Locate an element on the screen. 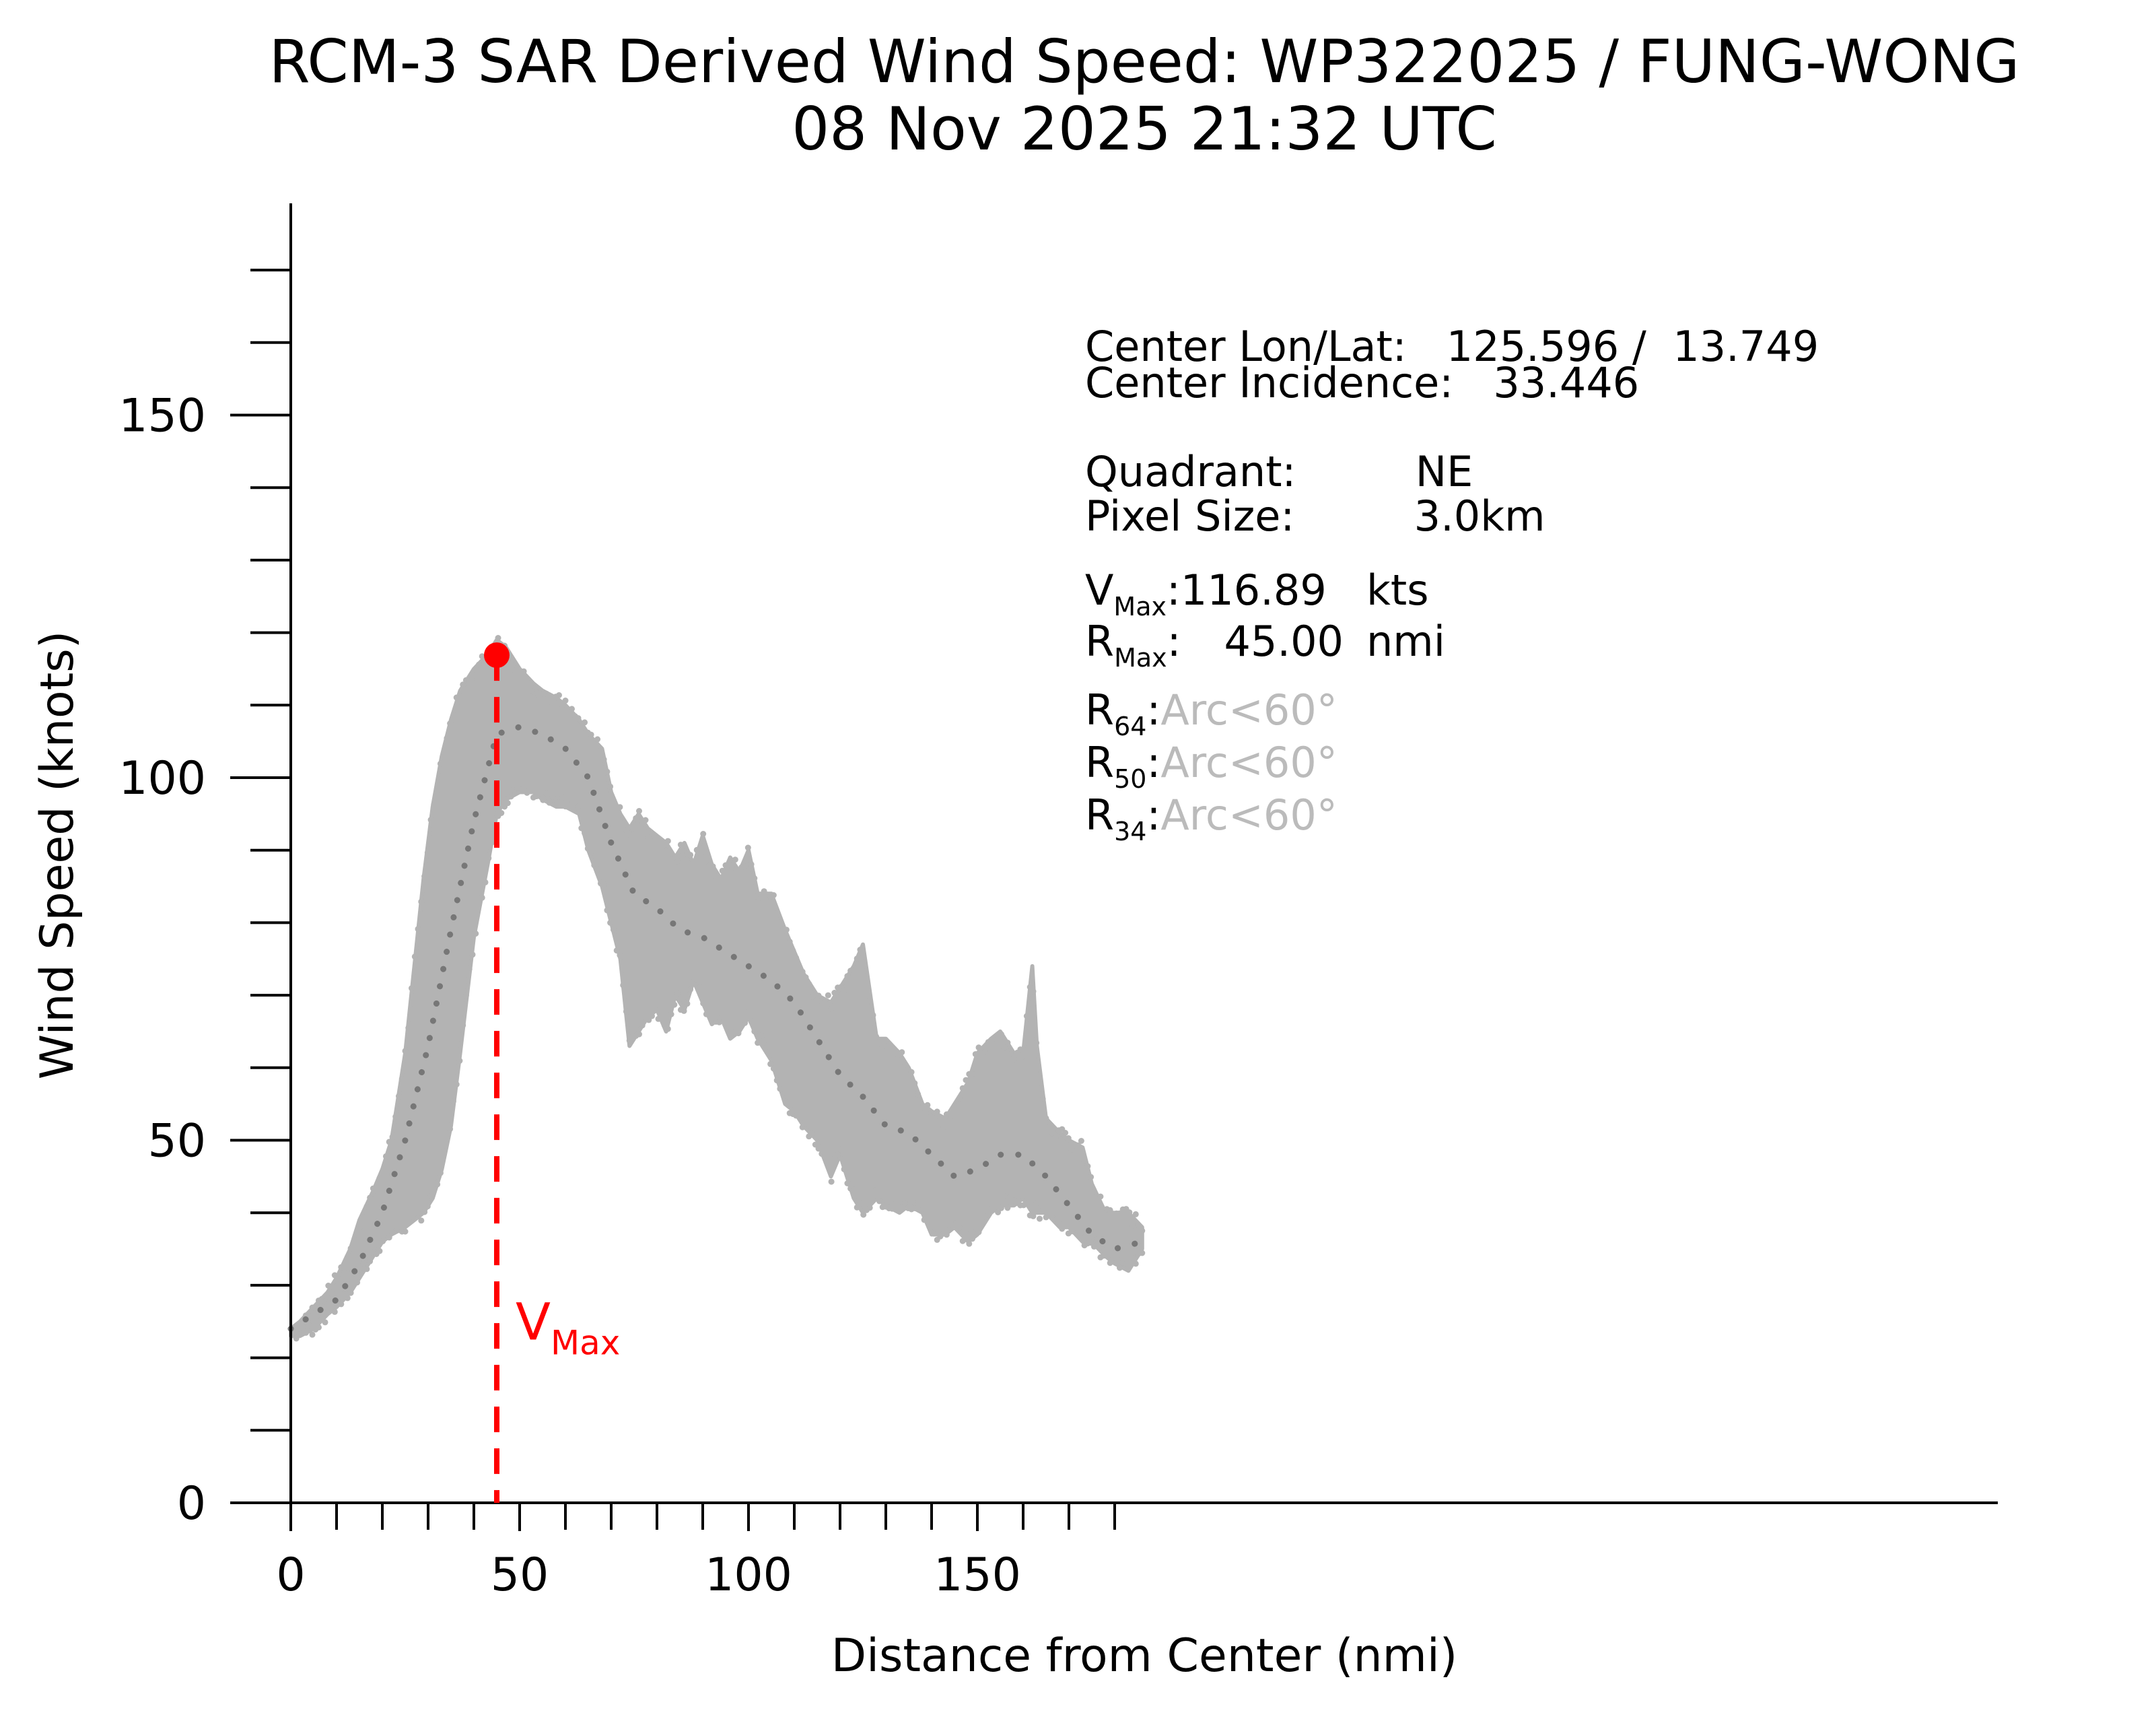 The image size is (2156, 1725). info-r64: R64:Arc<60° is located at coordinates (1211, 713).